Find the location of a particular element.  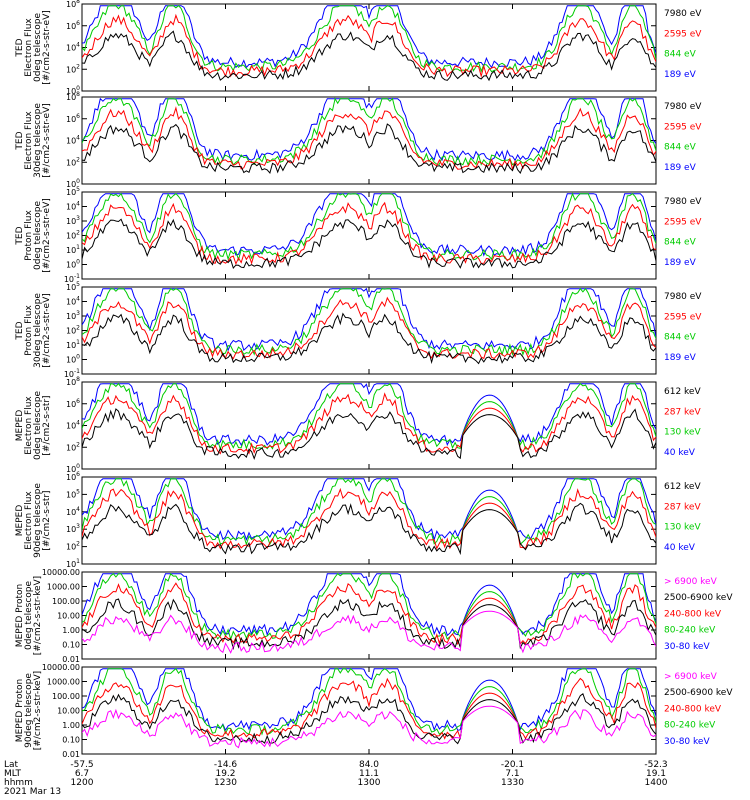

y-tick-label: 10³ is located at coordinates (73, 220).